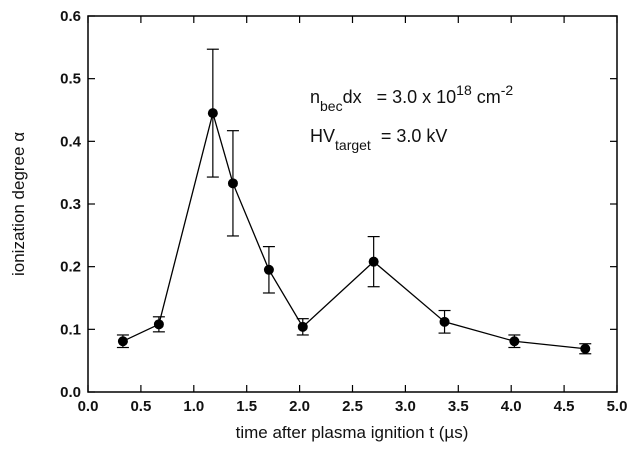 The width and height of the screenshot is (634, 449). What do you see at coordinates (458, 406) in the screenshot?
I see `x-tick-label: 3.5` at bounding box center [458, 406].